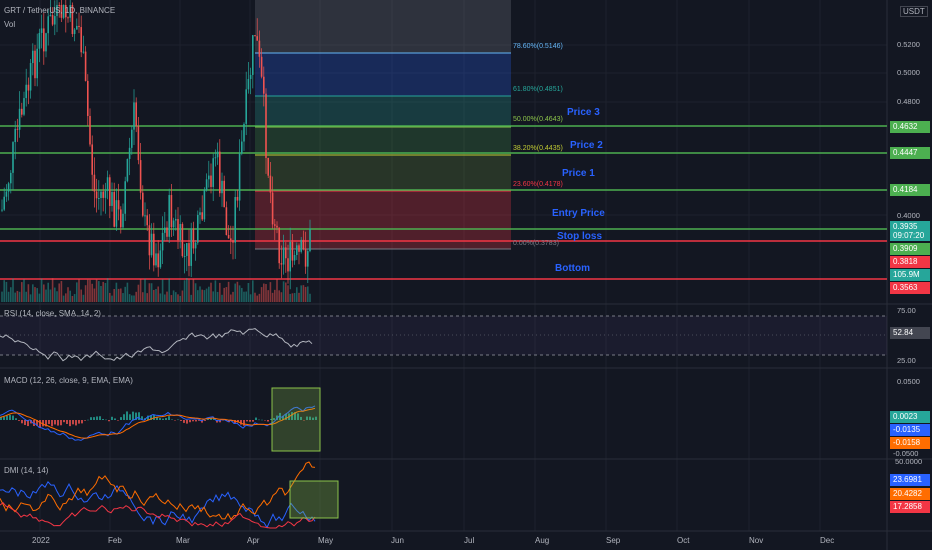  What do you see at coordinates (542, 540) in the screenshot?
I see `time-axis-label: Aug` at bounding box center [542, 540].